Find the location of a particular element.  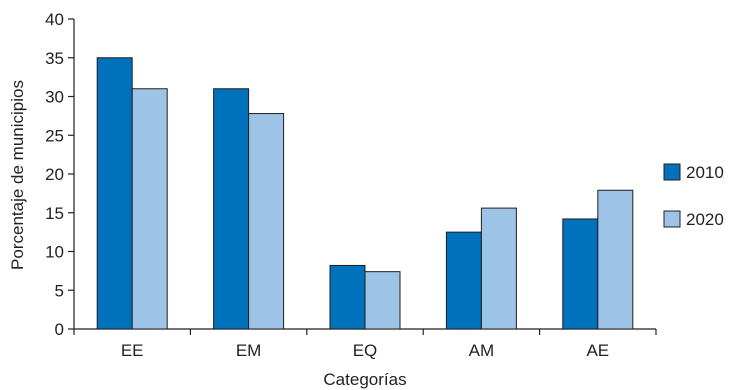

bar-2020-em is located at coordinates (266, 221).